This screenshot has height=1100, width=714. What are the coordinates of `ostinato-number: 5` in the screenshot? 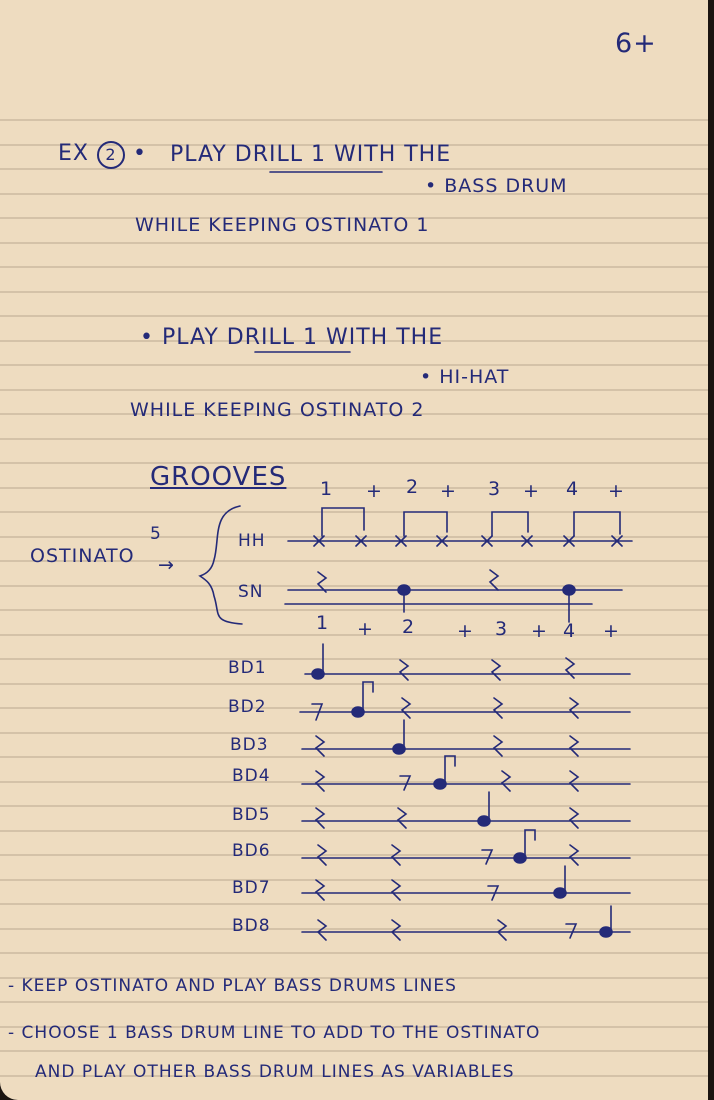 It's located at (156, 534).